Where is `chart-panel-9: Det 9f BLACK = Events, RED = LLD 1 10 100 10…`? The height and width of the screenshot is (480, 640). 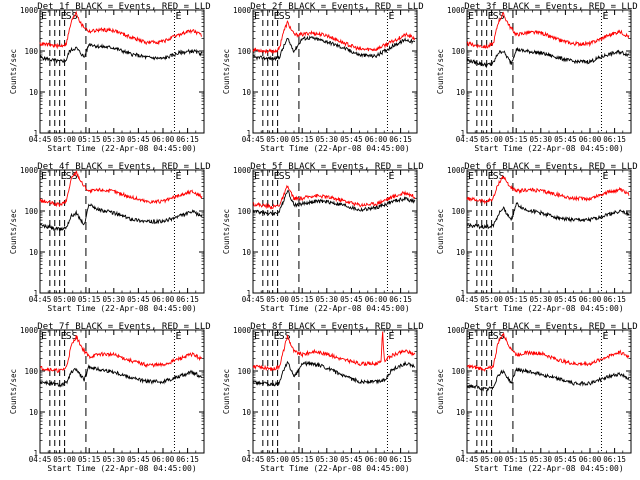 chart-panel-9: Det 9f BLACK = Events, RED = LLD 1 10 100 10… is located at coordinates (537, 397).